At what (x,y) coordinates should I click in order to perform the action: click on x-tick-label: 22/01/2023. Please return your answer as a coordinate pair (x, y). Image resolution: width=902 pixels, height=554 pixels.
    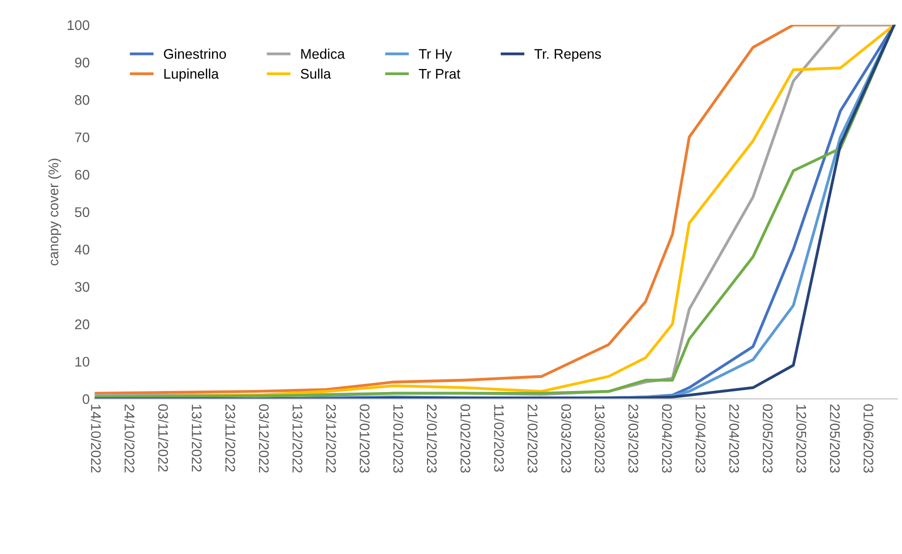
    Looking at the image, I should click on (432, 438).